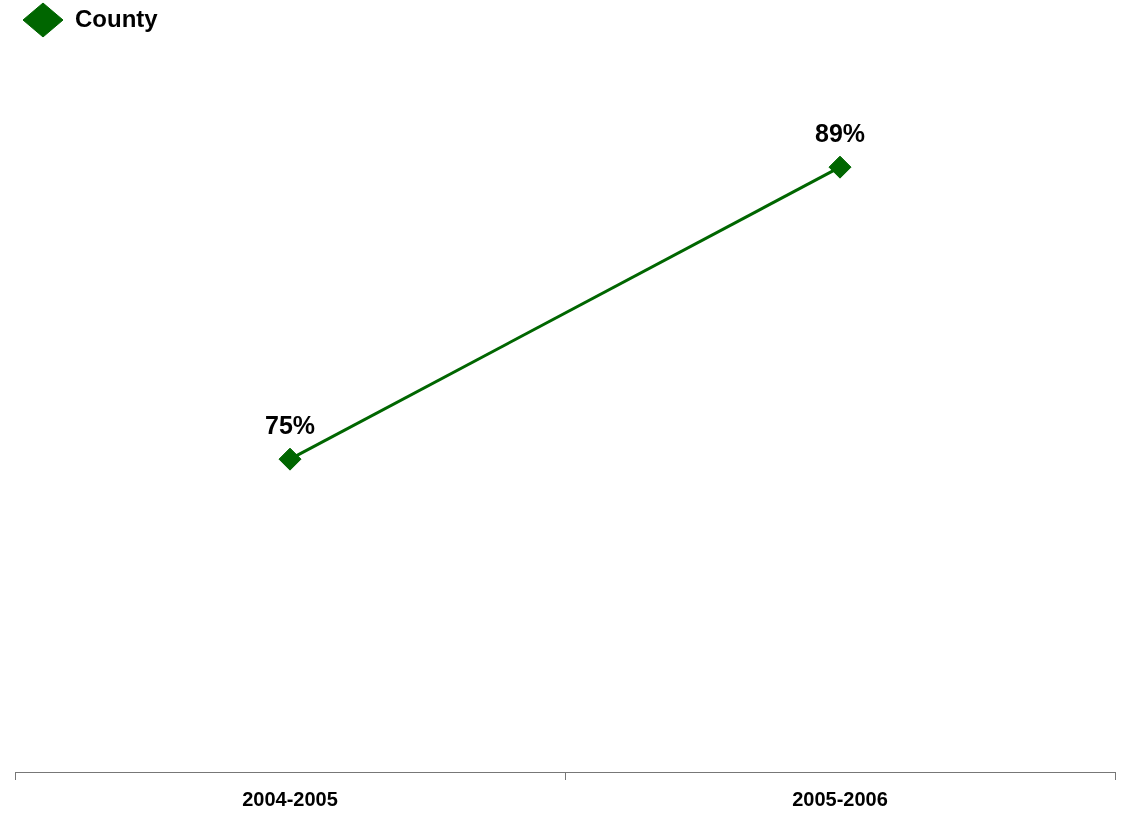 The width and height of the screenshot is (1127, 825). Describe the element at coordinates (290, 424) in the screenshot. I see `data-label: 75%` at that location.